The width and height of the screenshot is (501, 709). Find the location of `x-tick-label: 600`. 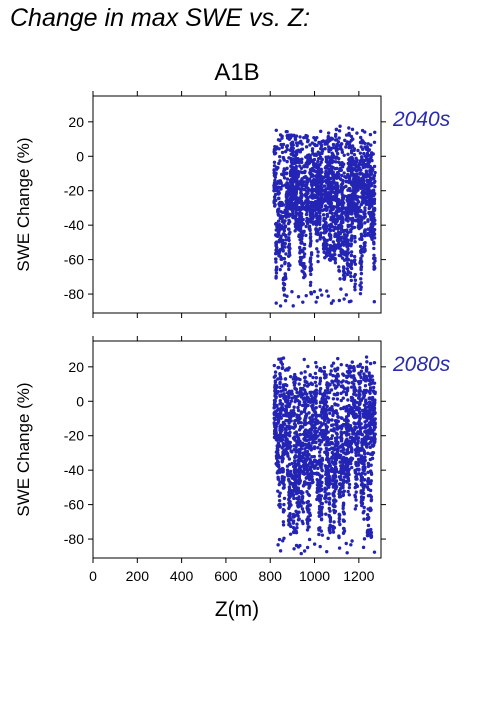

x-tick-label: 600 is located at coordinates (226, 576).